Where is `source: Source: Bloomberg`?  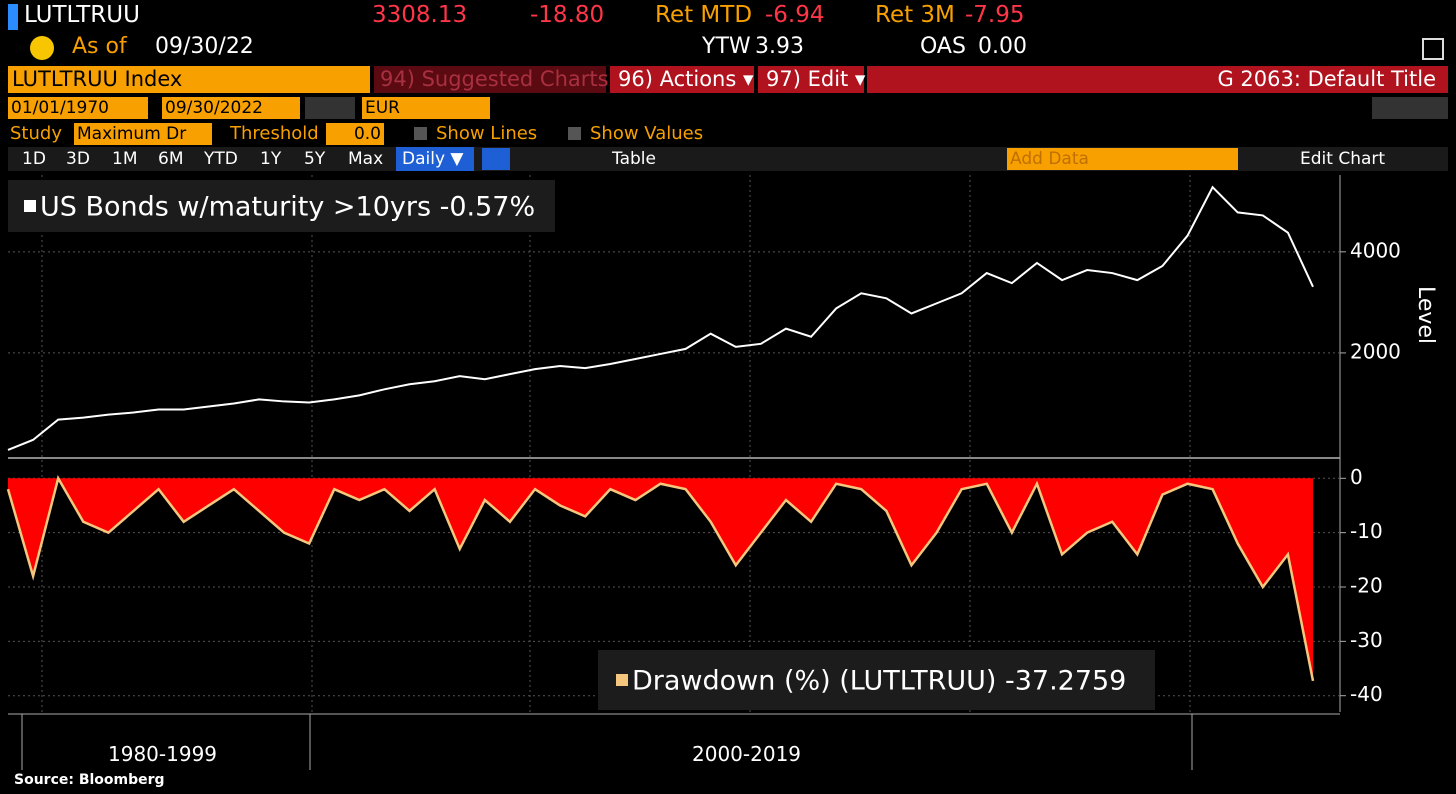
source: Source: Bloomberg is located at coordinates (89, 780).